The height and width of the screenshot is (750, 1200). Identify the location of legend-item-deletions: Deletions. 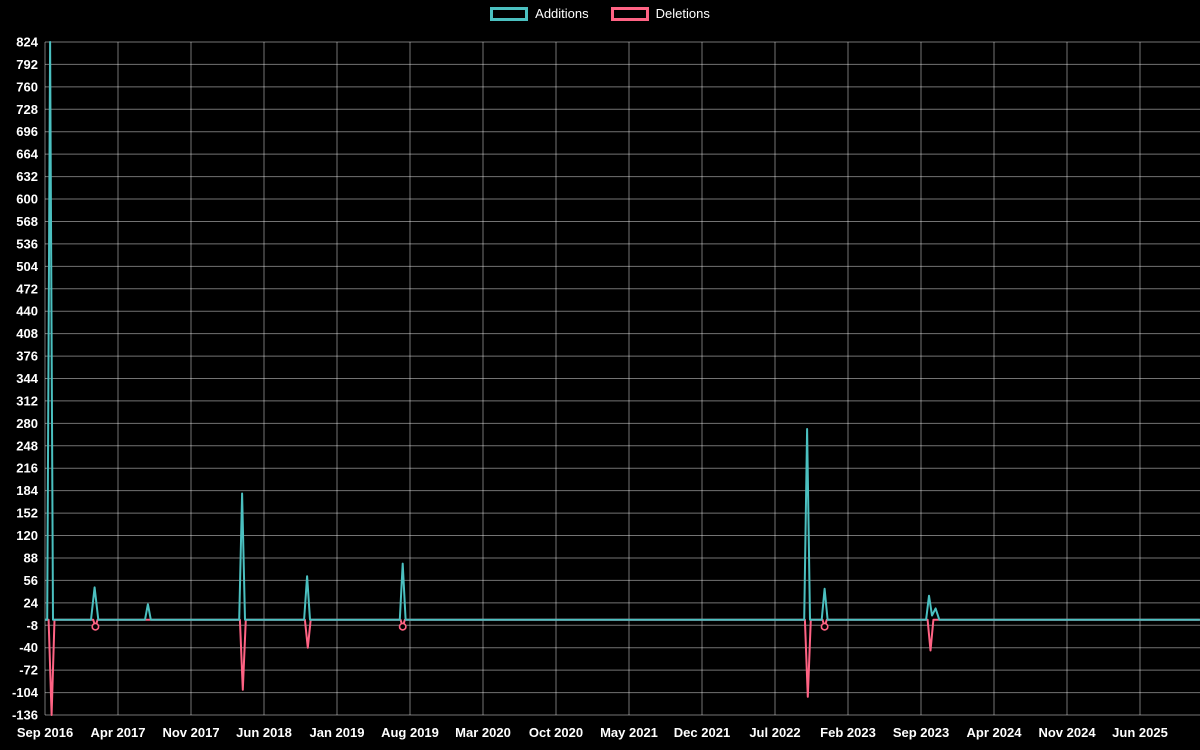
(660, 13).